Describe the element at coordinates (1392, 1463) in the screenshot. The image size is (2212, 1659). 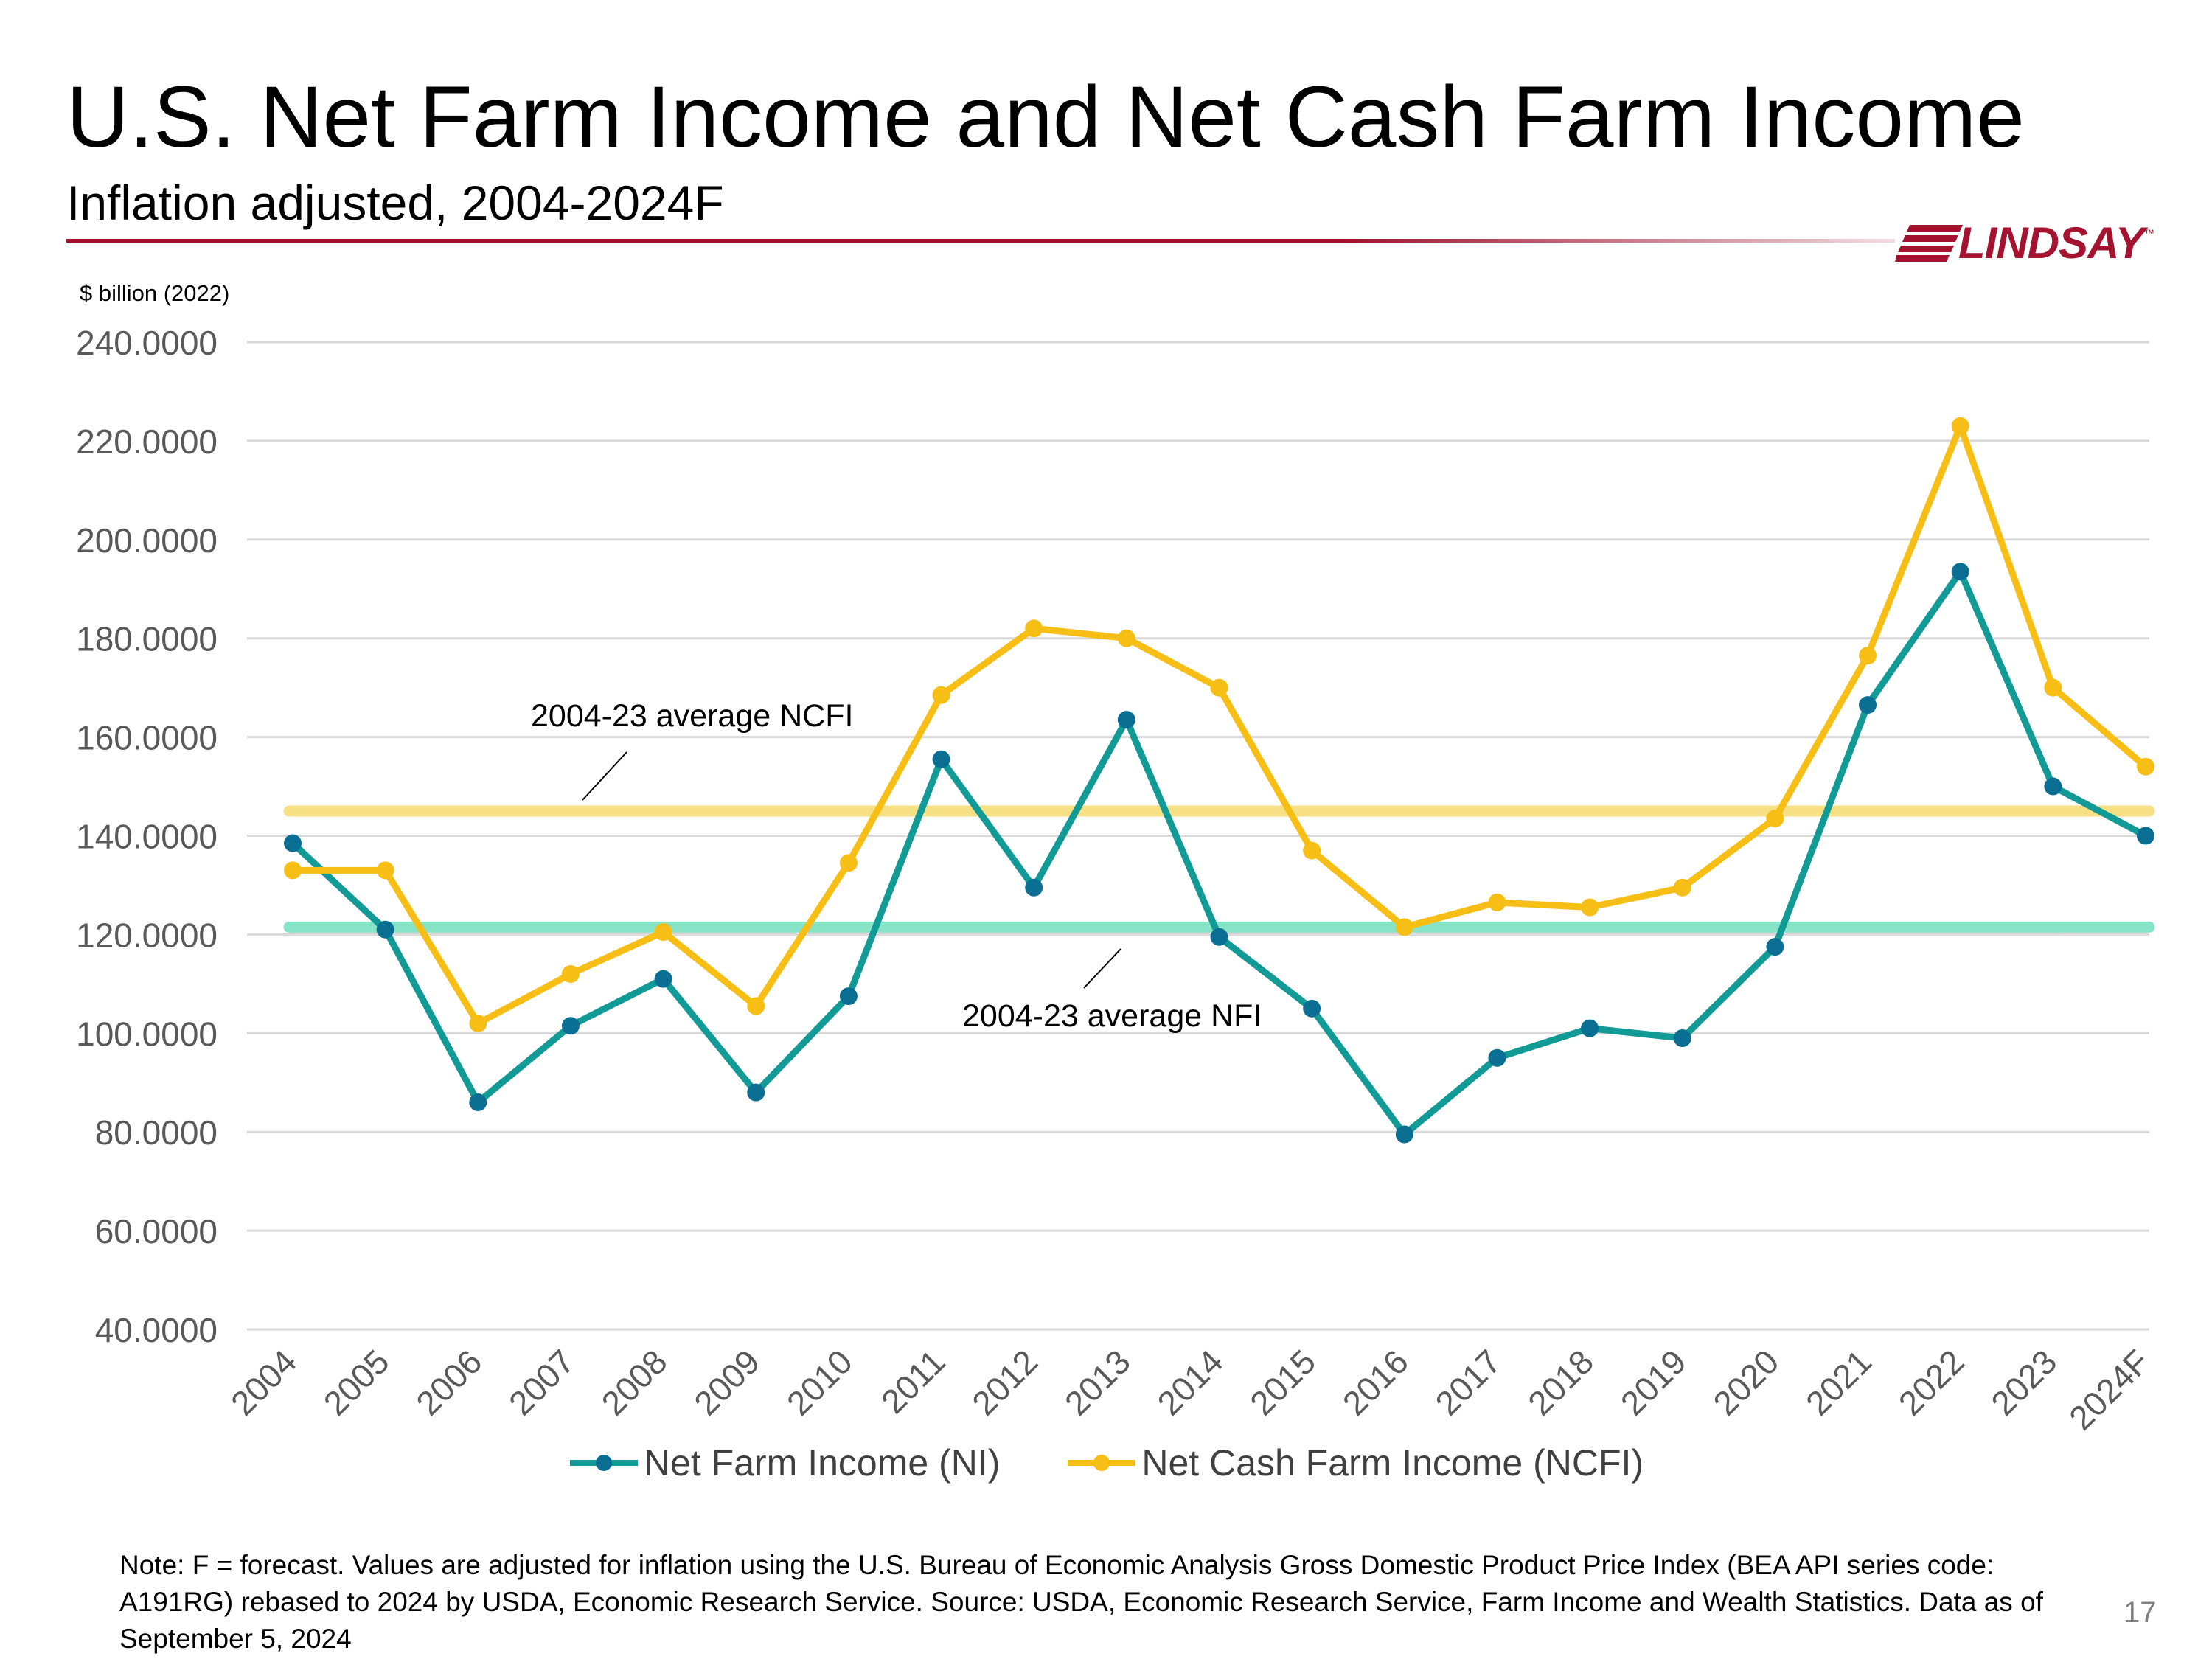
I see `legend-label-ncfi: Net Cash Farm Income (NCFI)` at that location.